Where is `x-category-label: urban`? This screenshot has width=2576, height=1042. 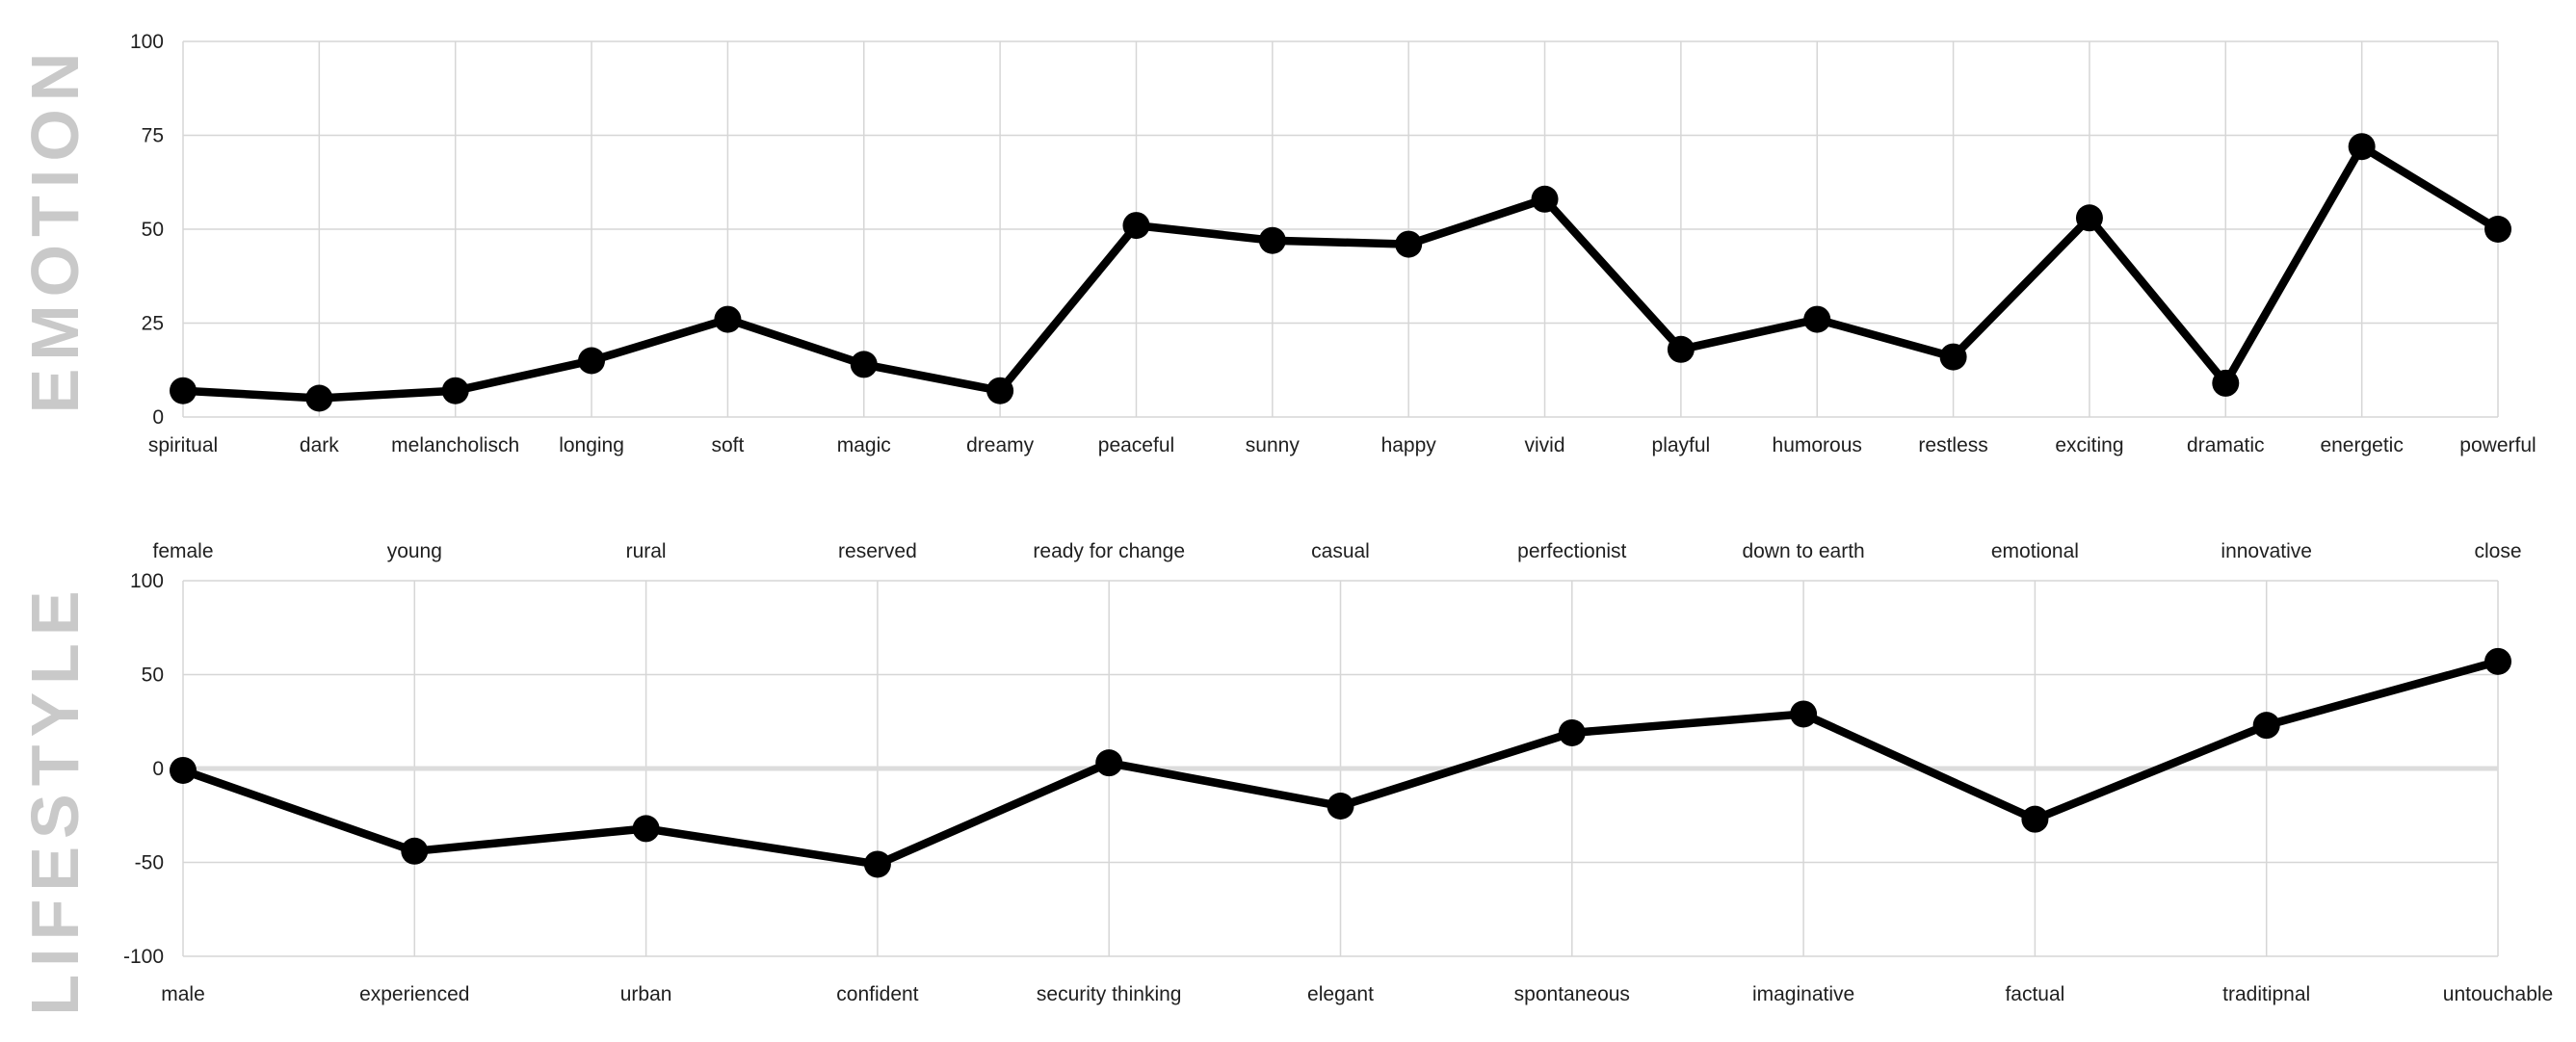
x-category-label: urban is located at coordinates (646, 994).